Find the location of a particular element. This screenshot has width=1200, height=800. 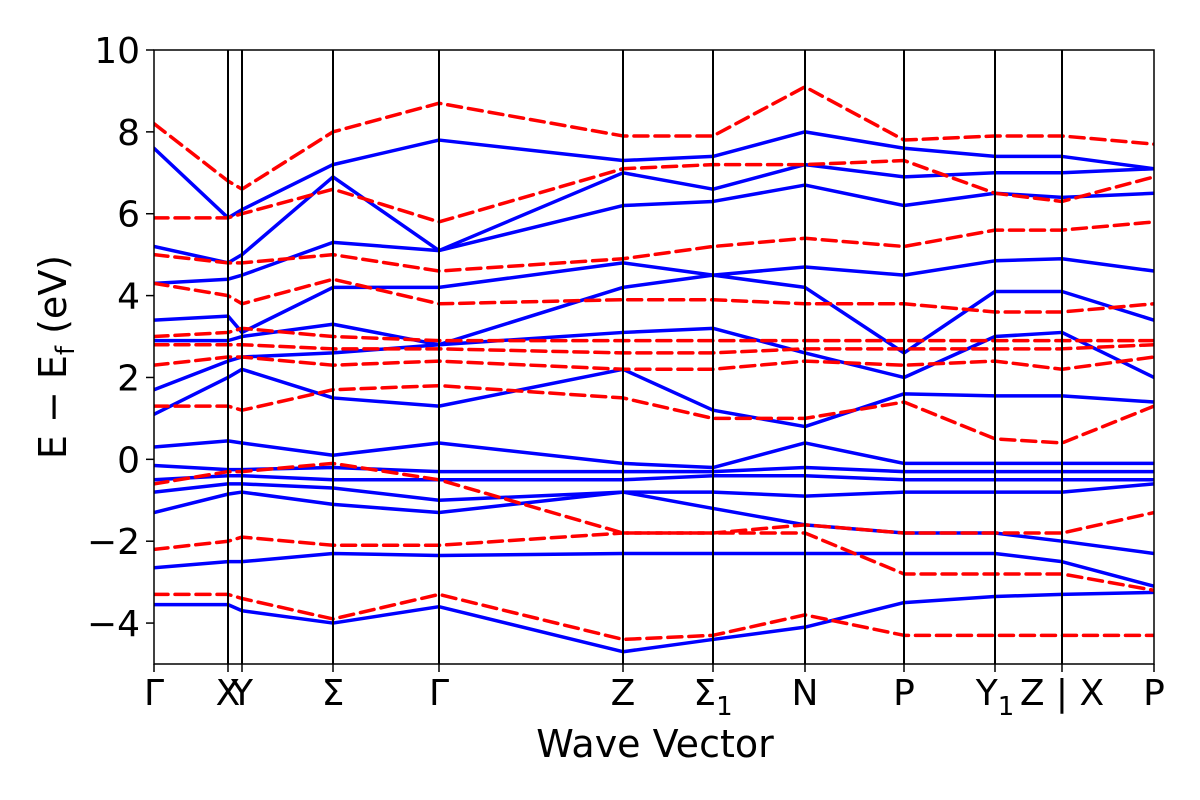

x-tick-label-sigma: Σ is located at coordinates (333, 693).